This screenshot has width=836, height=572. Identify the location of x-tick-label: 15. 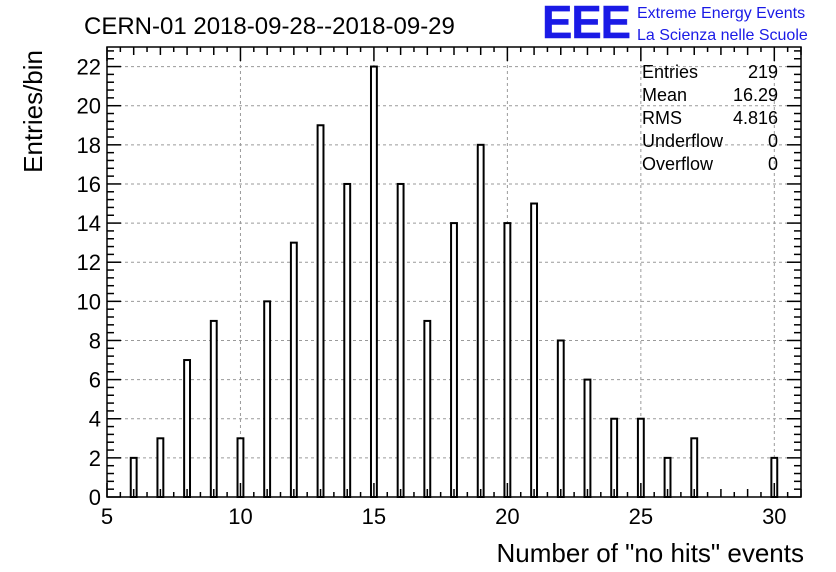
(374, 516).